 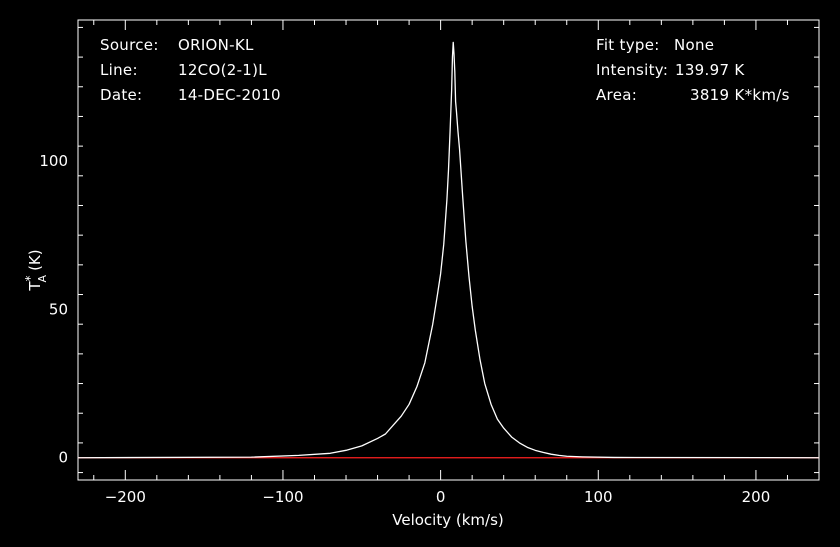 What do you see at coordinates (216, 45) in the screenshot?
I see `info-source-value: ORION-KL` at bounding box center [216, 45].